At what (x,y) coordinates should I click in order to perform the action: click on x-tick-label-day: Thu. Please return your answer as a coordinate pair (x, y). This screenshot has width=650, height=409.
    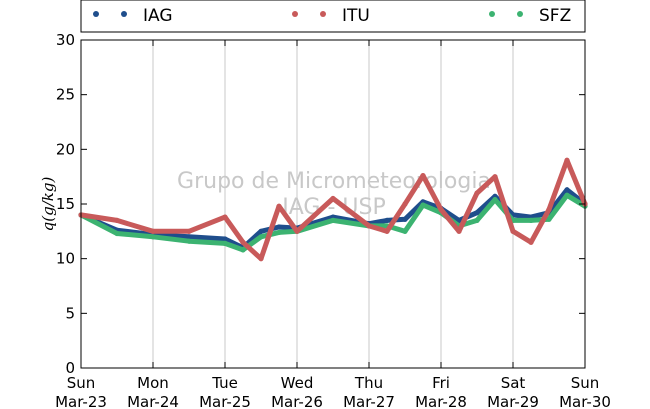
    Looking at the image, I should click on (368, 383).